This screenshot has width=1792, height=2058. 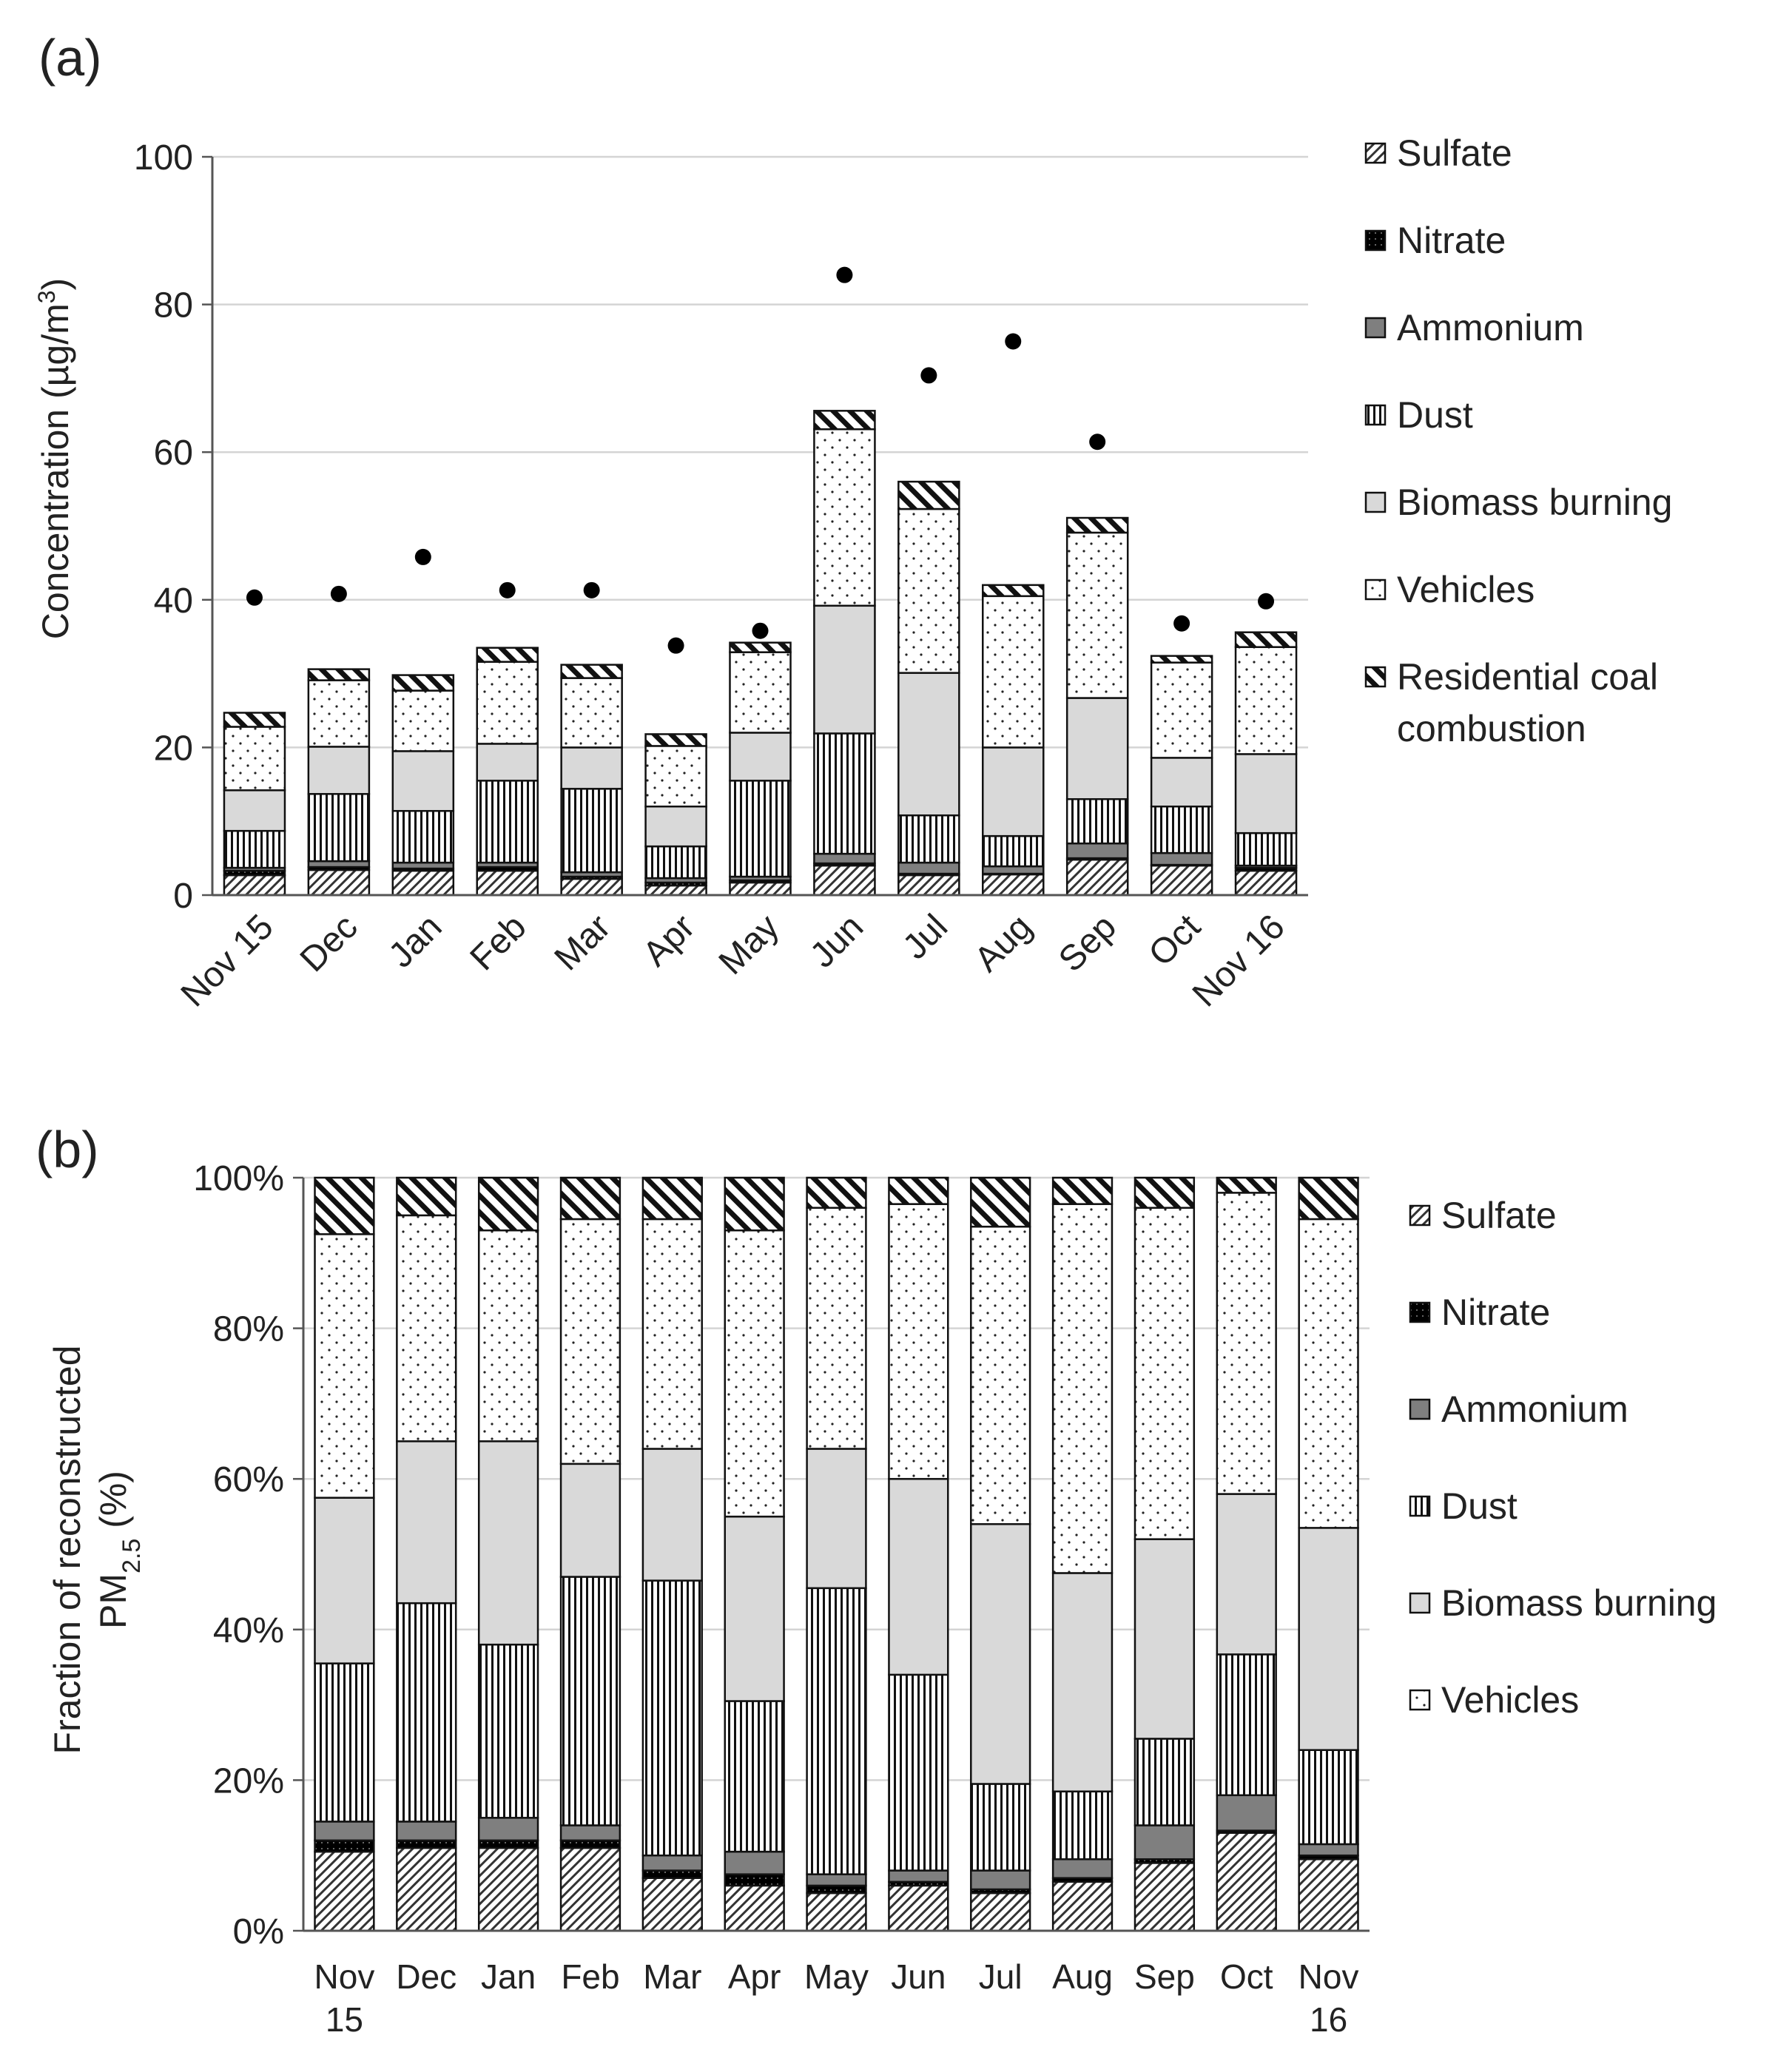 I want to click on chart-b-ytick-label: 20%, so click(x=248, y=1781).